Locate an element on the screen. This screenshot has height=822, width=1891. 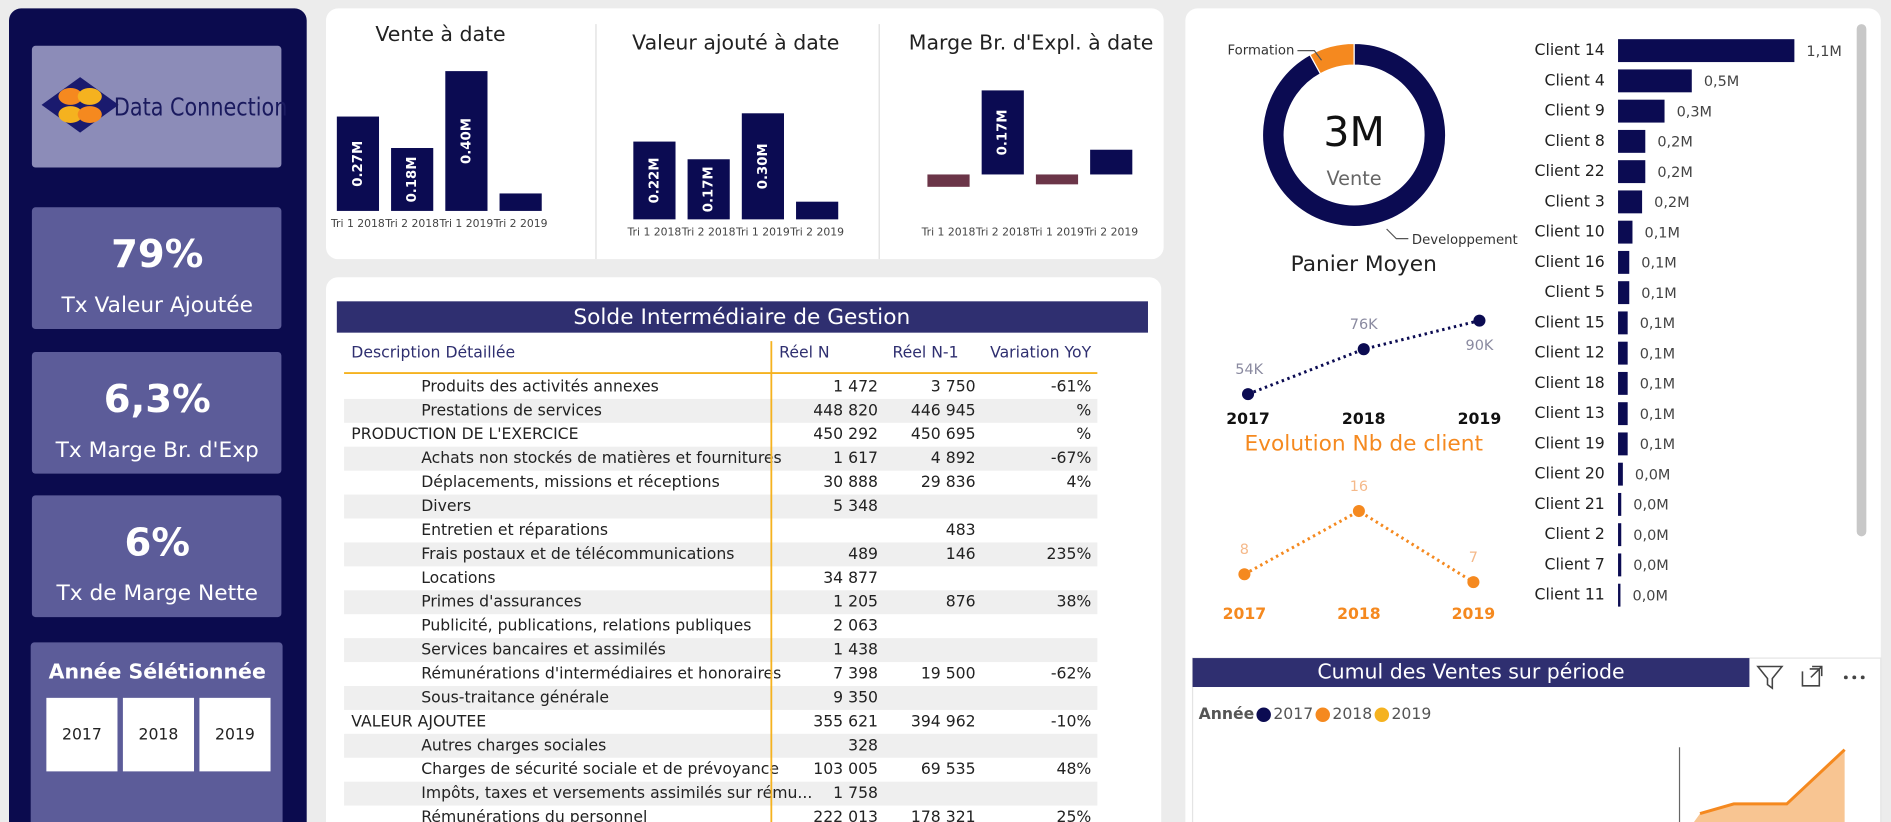
row-label: PRODUCTION DE L'EXERCICE is located at coordinates (464, 433).